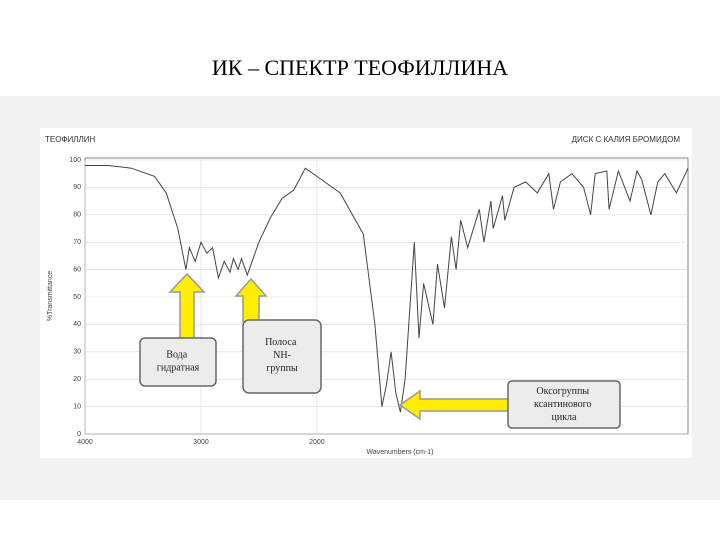 This screenshot has height=540, width=720. What do you see at coordinates (77, 269) in the screenshot?
I see `y-tick-label: 60` at bounding box center [77, 269].